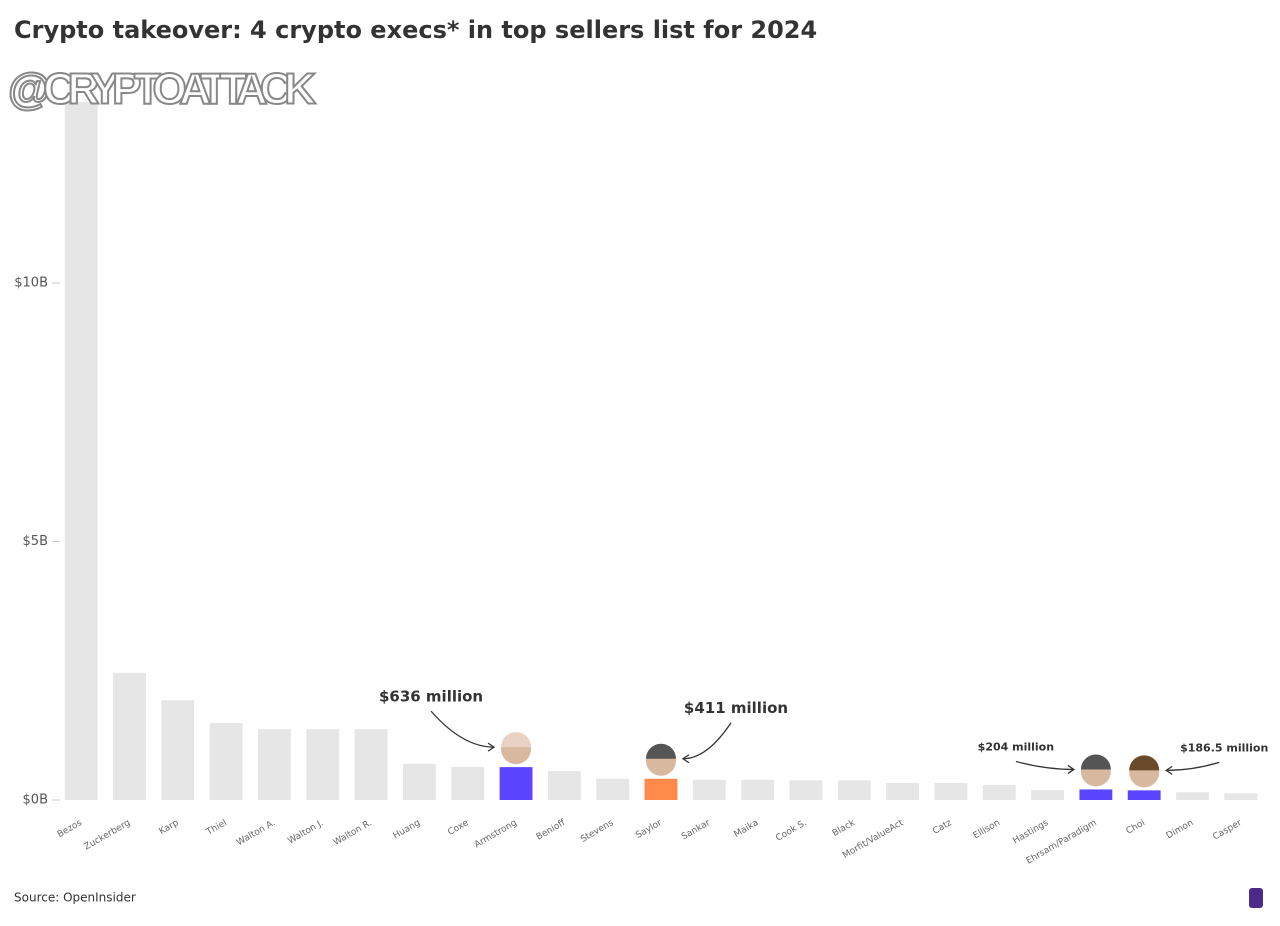  I want to click on x-tick-label: Zuckerberg, so click(108, 835).